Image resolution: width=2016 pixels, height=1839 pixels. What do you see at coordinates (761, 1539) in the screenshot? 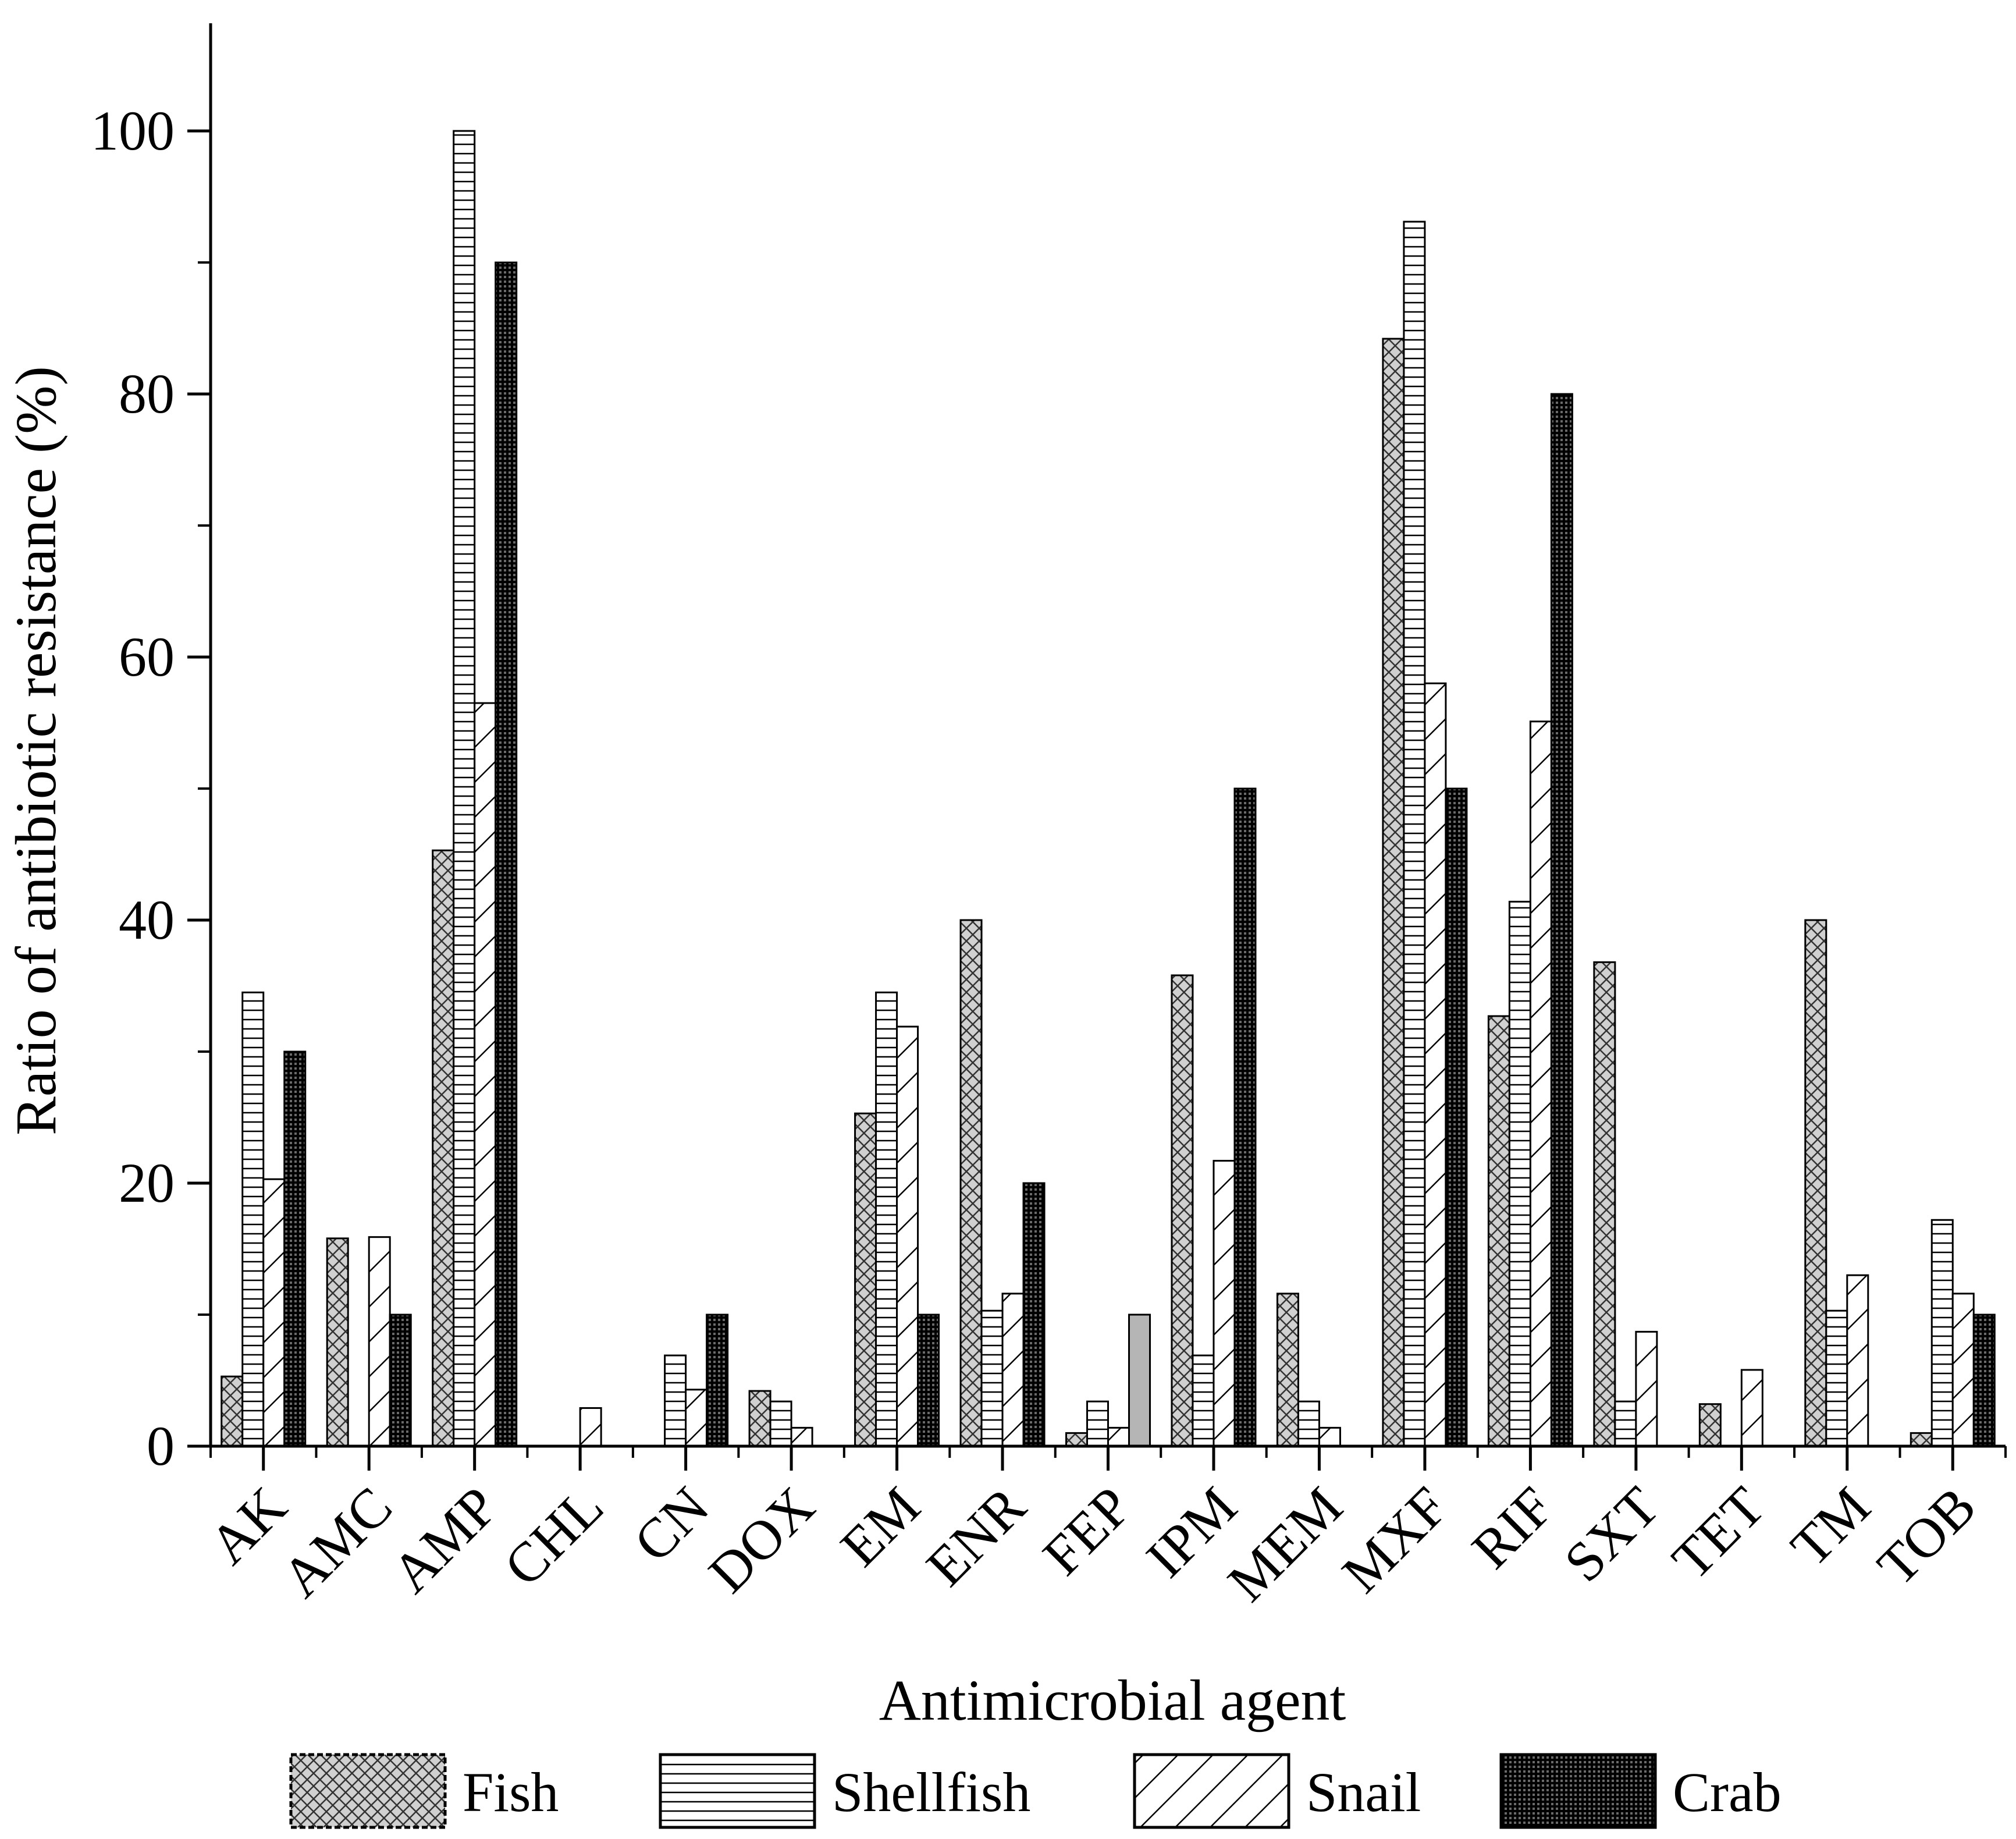
I see `x-tick-label: DOX` at bounding box center [761, 1539].